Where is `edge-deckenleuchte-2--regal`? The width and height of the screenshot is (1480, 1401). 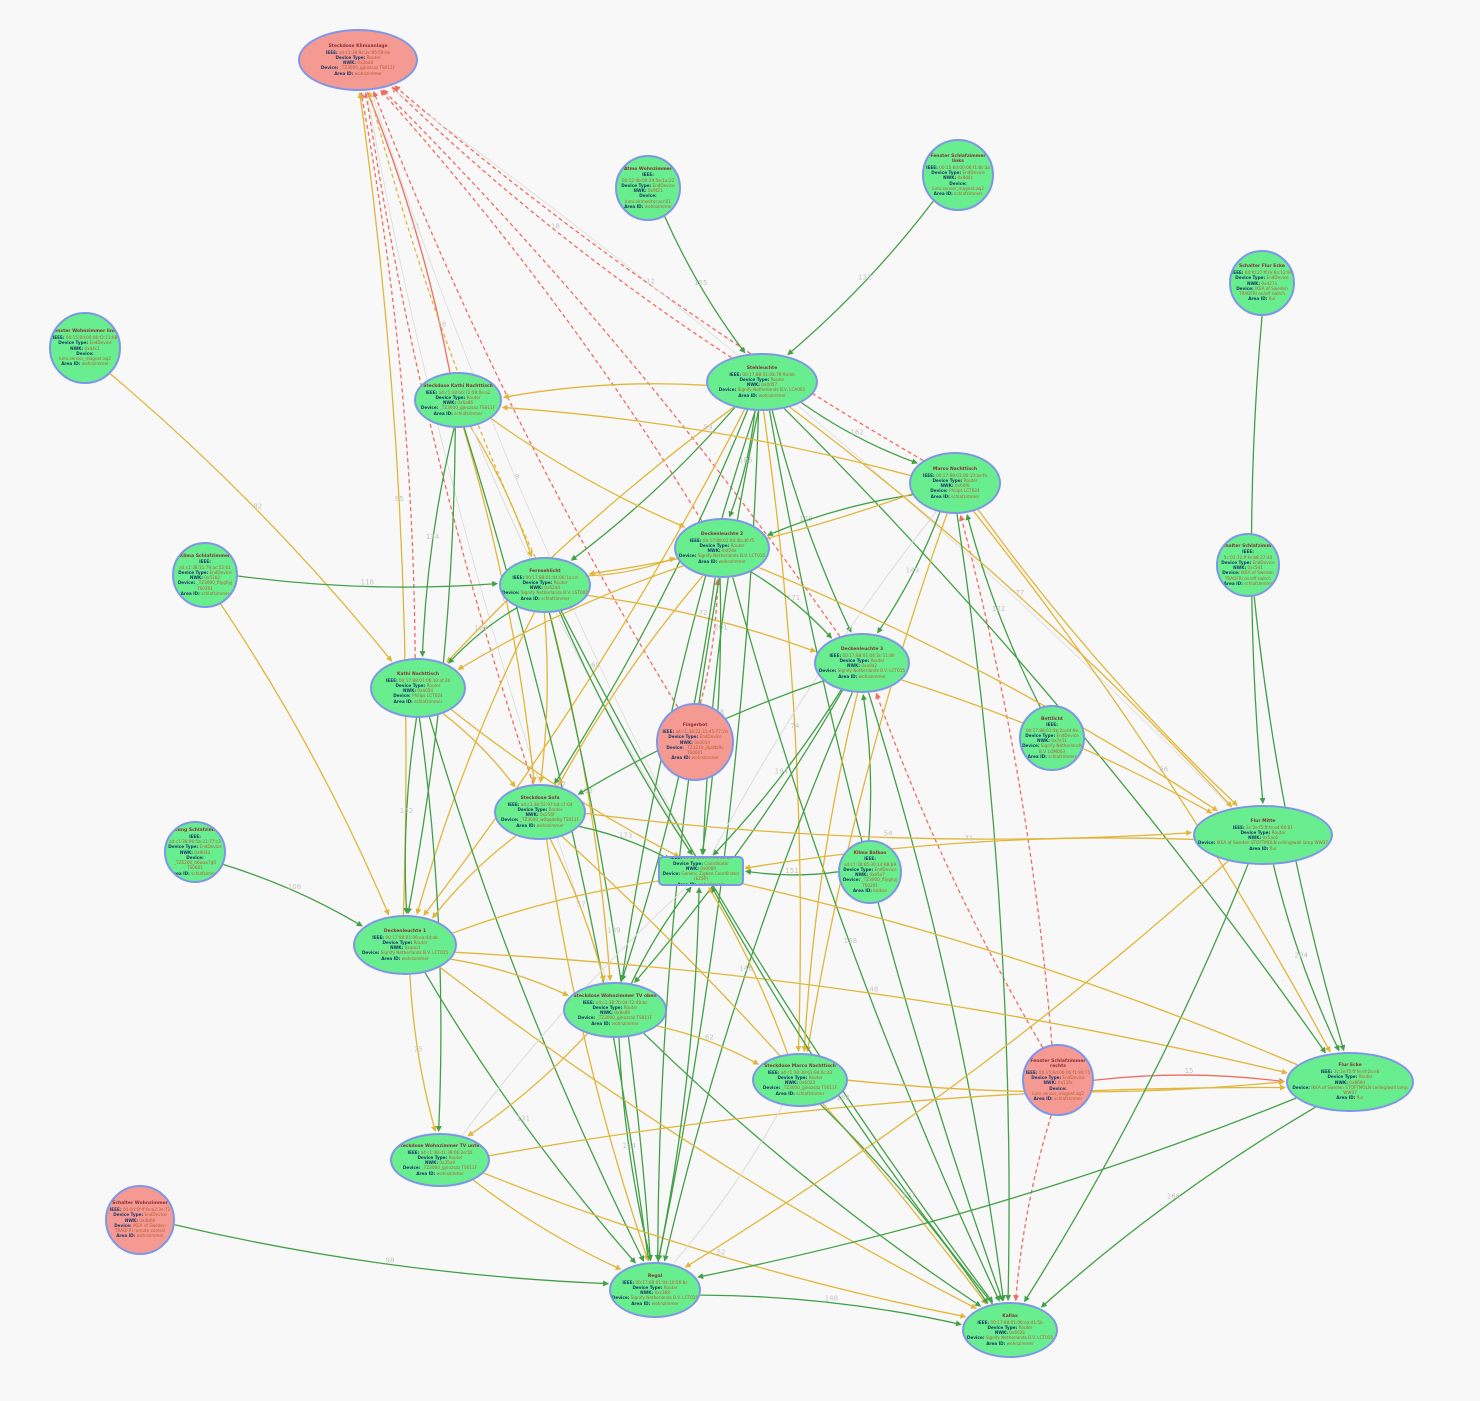
edge-deckenleuchte-2--regal is located at coordinates (687, 919).